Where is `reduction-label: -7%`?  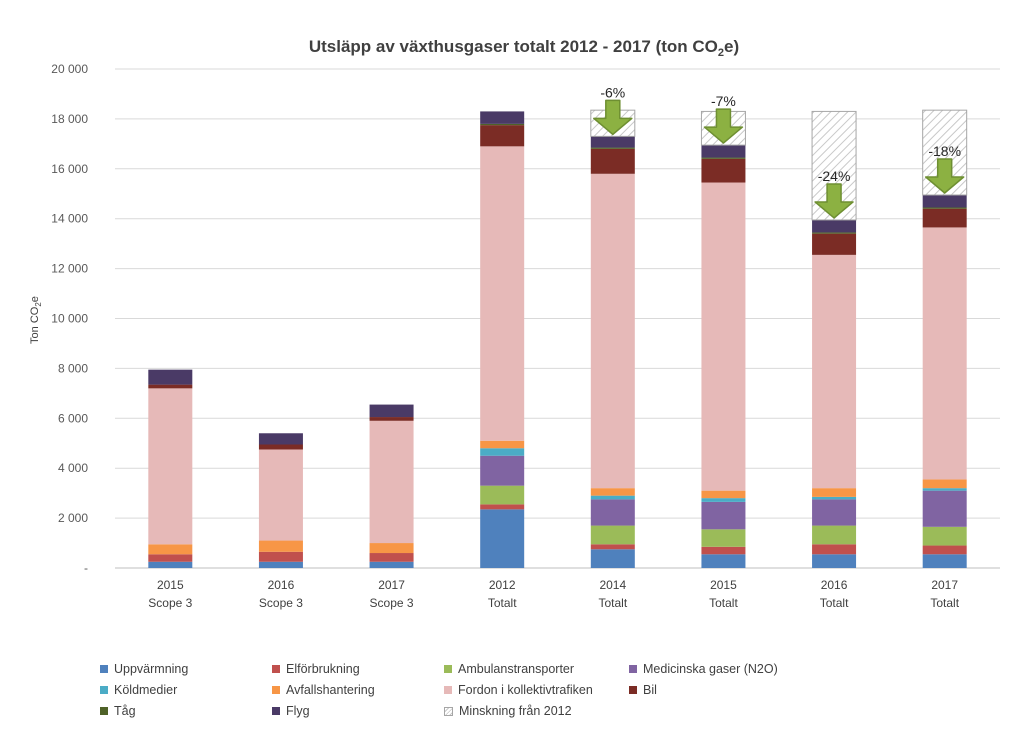
reduction-label: -7% is located at coordinates (723, 101).